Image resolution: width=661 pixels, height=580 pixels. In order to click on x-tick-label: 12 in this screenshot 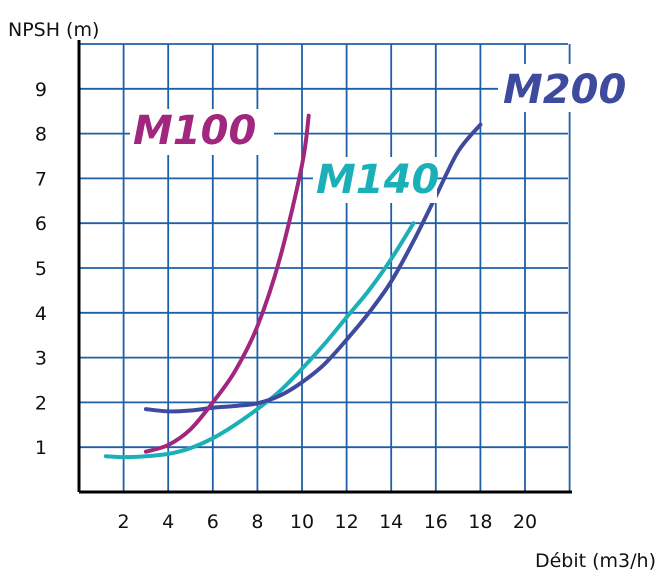, I will do `click(347, 522)`.